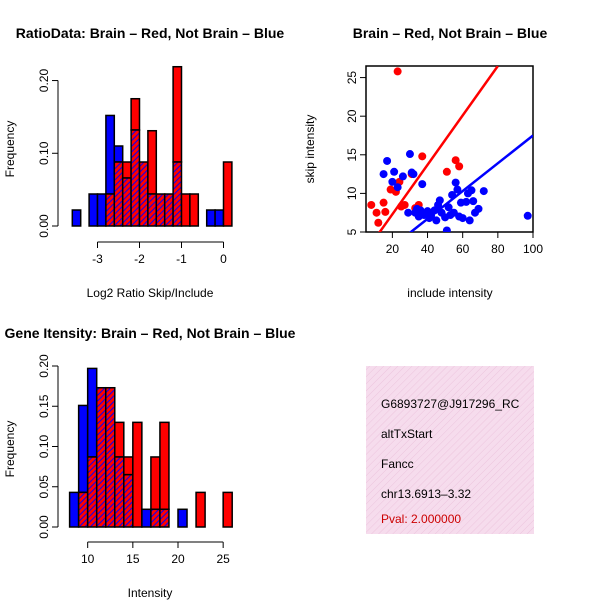 This screenshot has height=605, width=600. What do you see at coordinates (44, 446) in the screenshot?
I see `intensity-hist-y-tick-label: 0.10` at bounding box center [44, 446].